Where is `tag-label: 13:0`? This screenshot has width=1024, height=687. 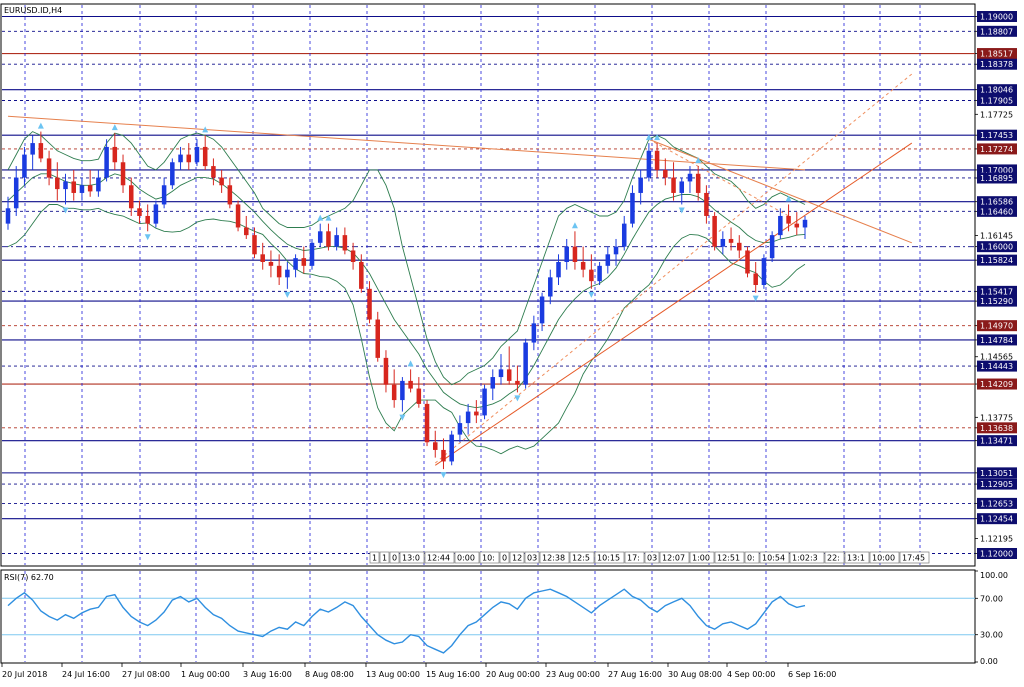 tag-label: 13:0 is located at coordinates (411, 558).